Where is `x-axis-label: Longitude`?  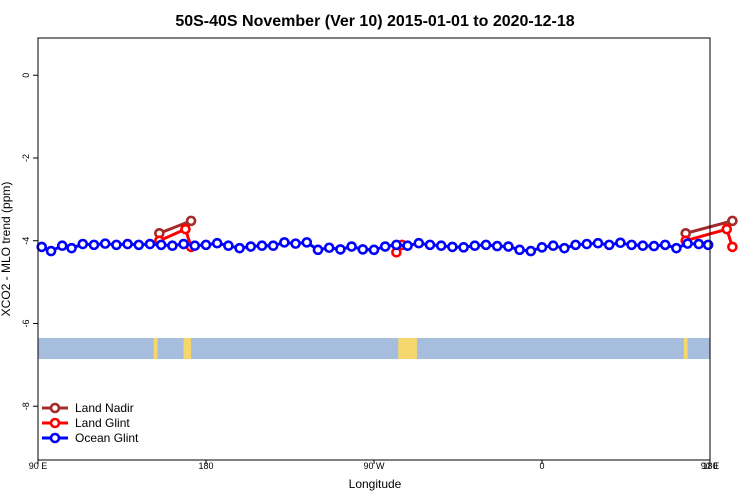
x-axis-label: Longitude is located at coordinates (375, 484).